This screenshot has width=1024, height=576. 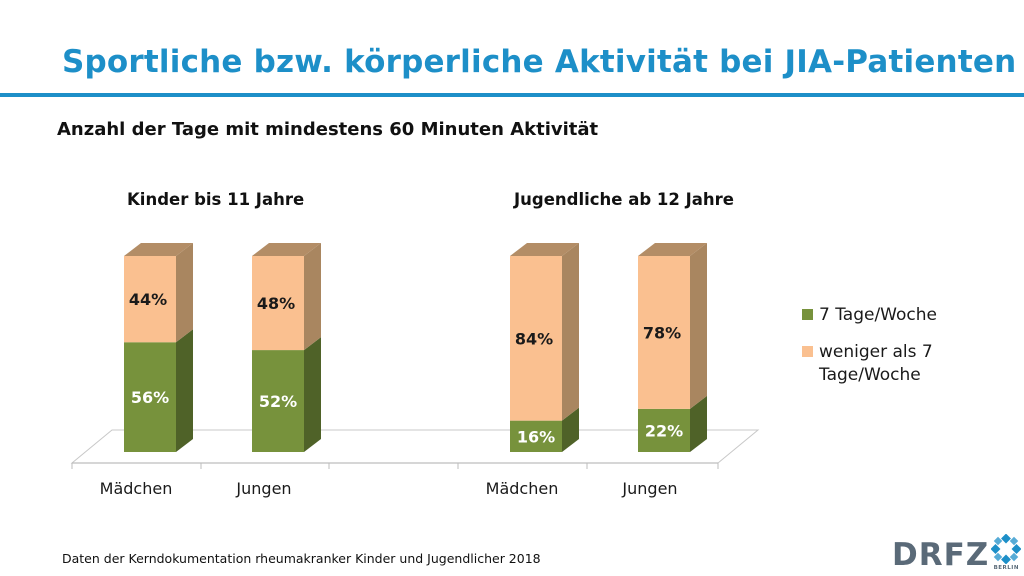 What do you see at coordinates (876, 363) in the screenshot?
I see `legend-label-weniger: weniger als 7 Tage/Woche` at bounding box center [876, 363].